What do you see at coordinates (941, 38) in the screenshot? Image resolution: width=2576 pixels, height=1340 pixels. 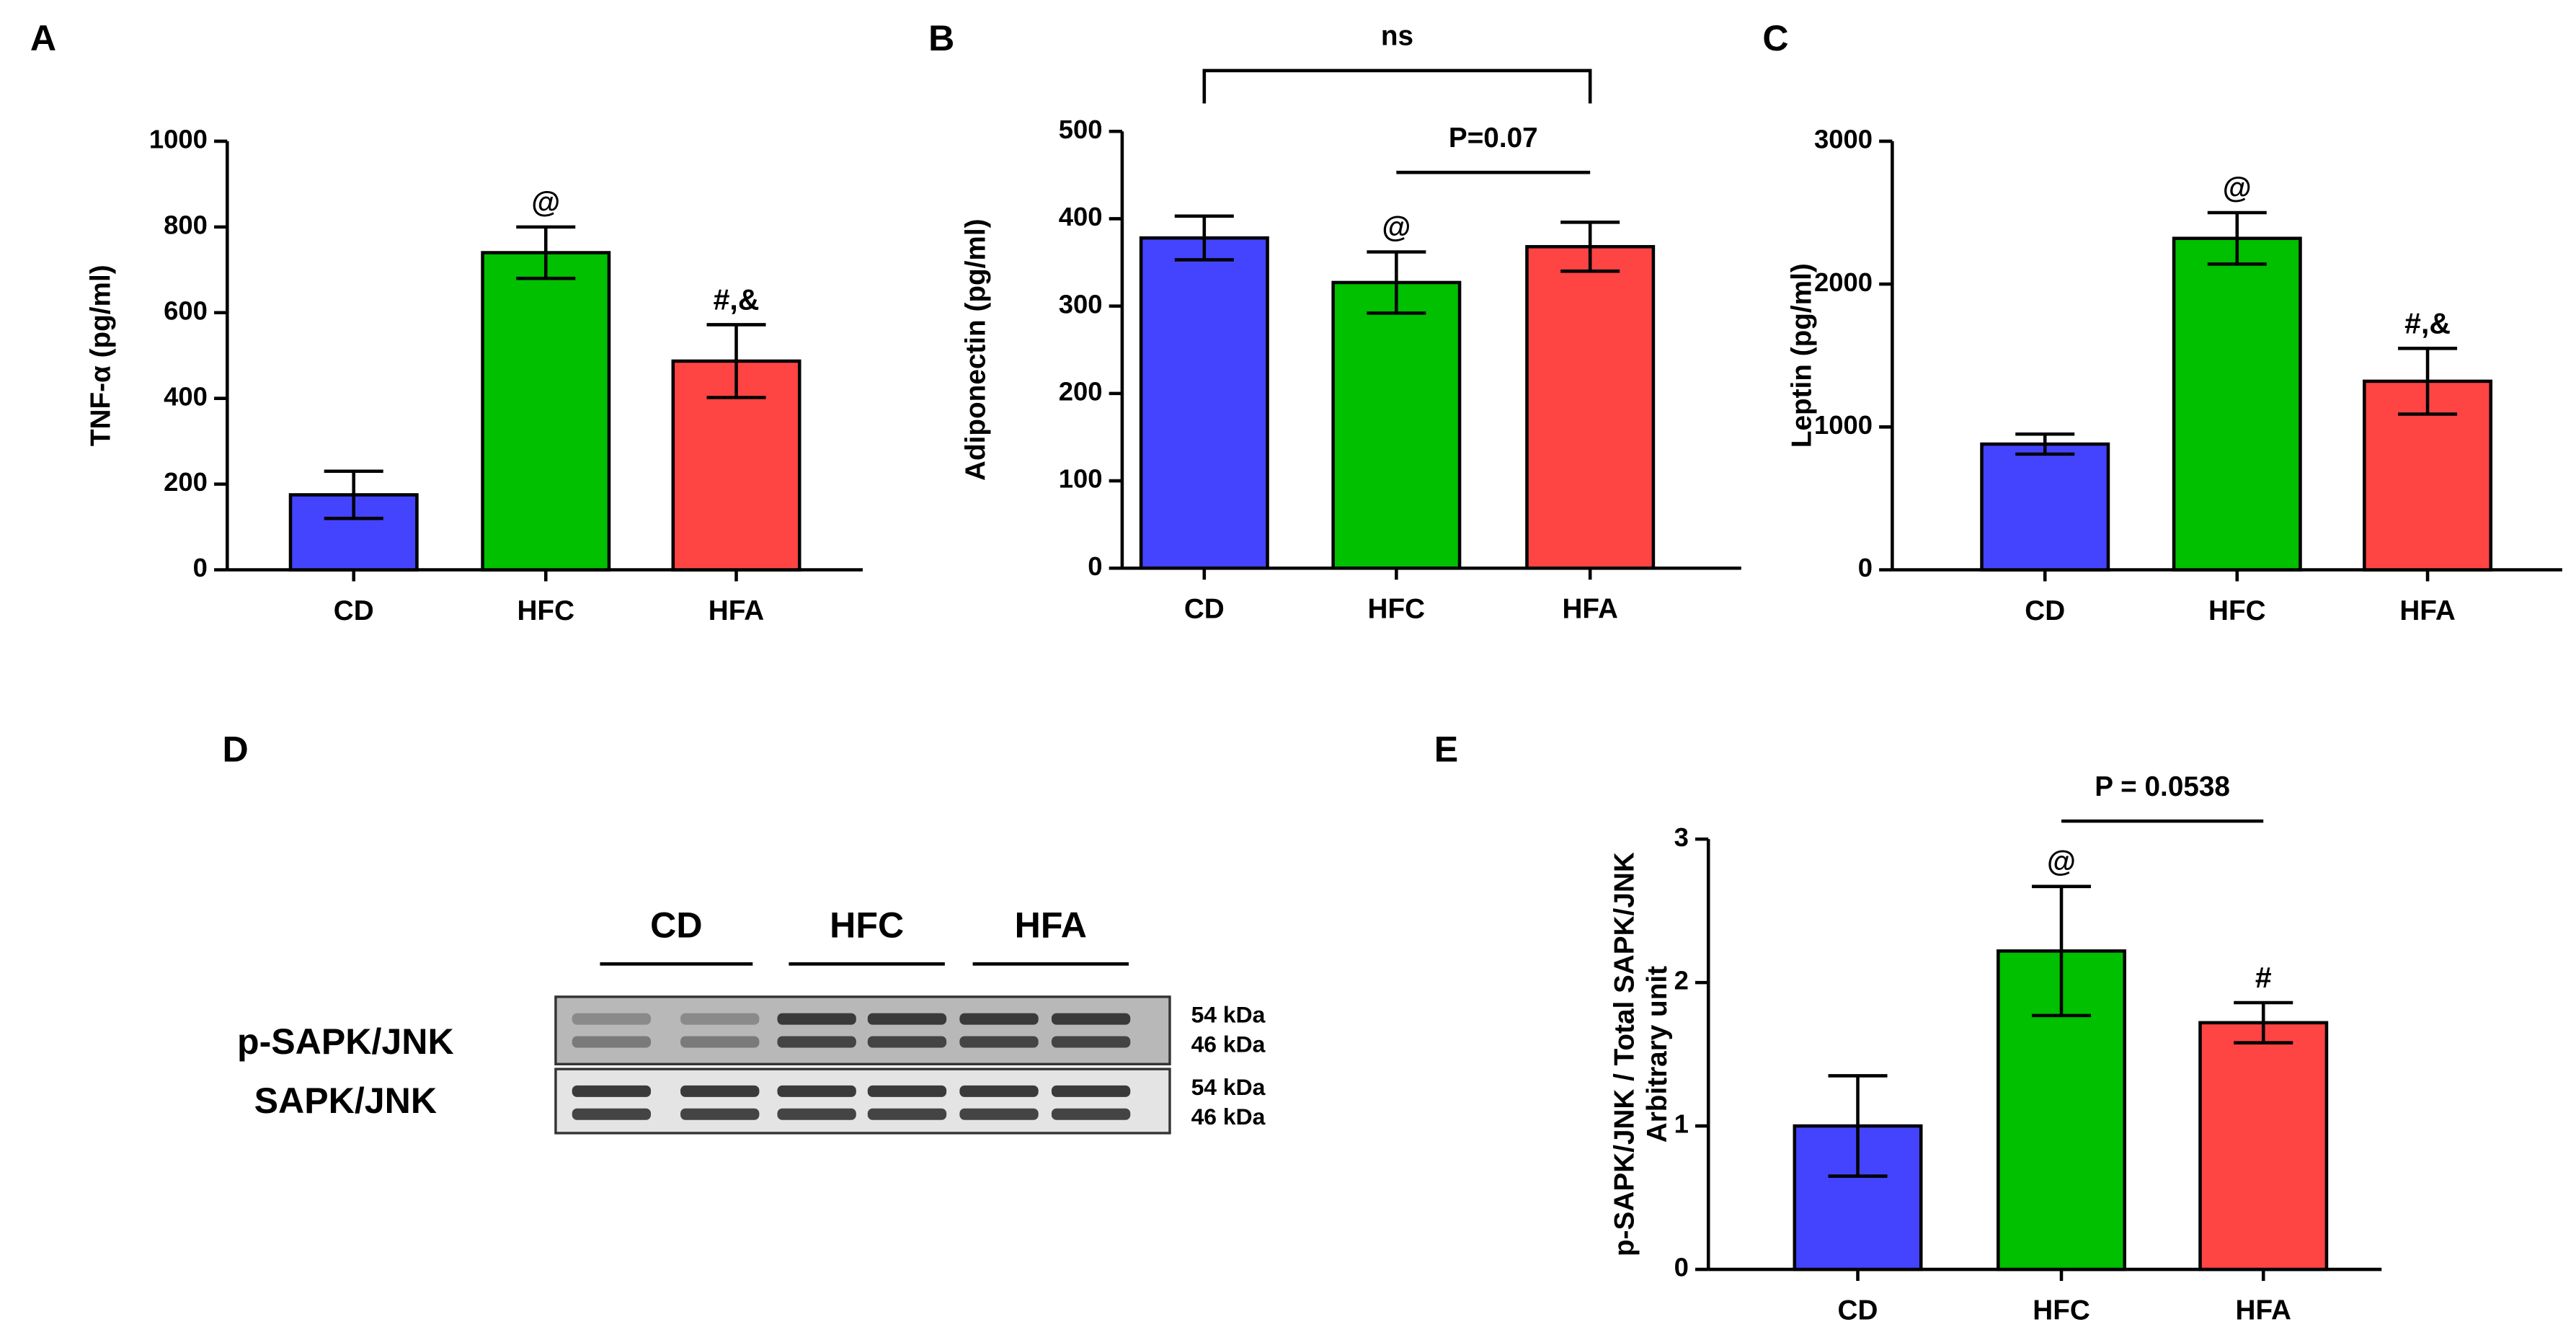 I see `panel-label: B` at bounding box center [941, 38].